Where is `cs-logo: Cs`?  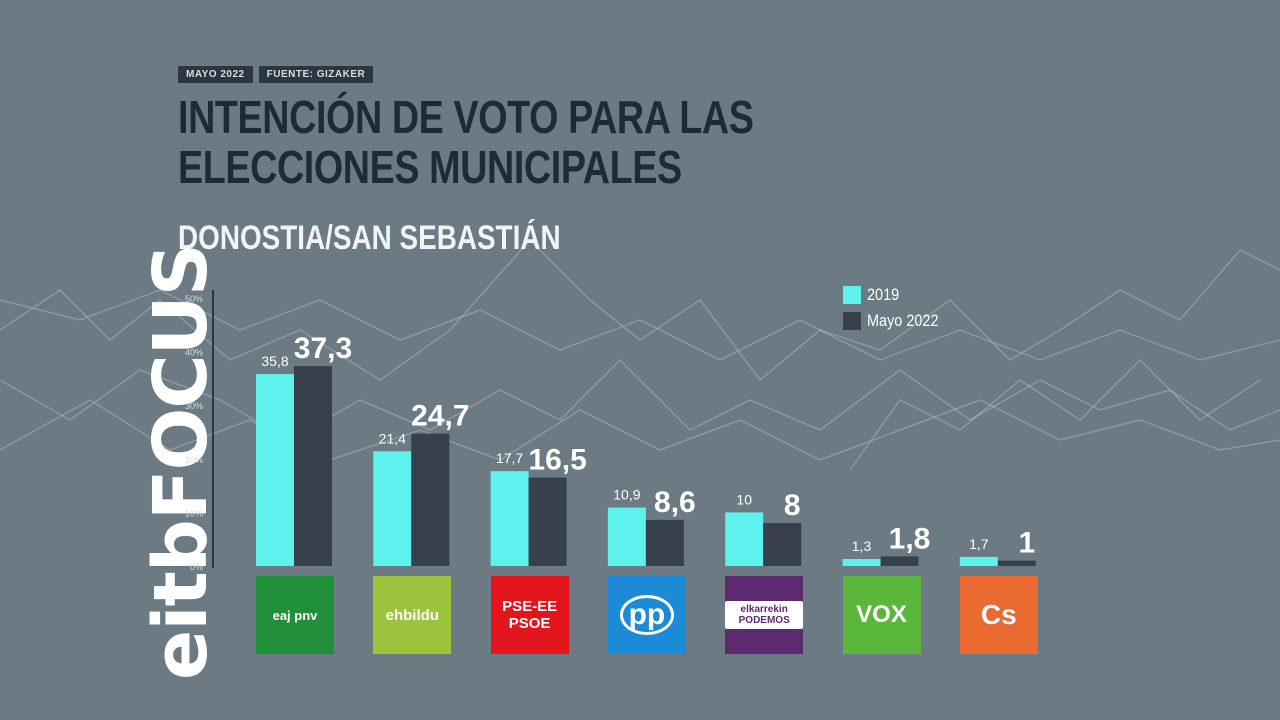 cs-logo: Cs is located at coordinates (998, 615).